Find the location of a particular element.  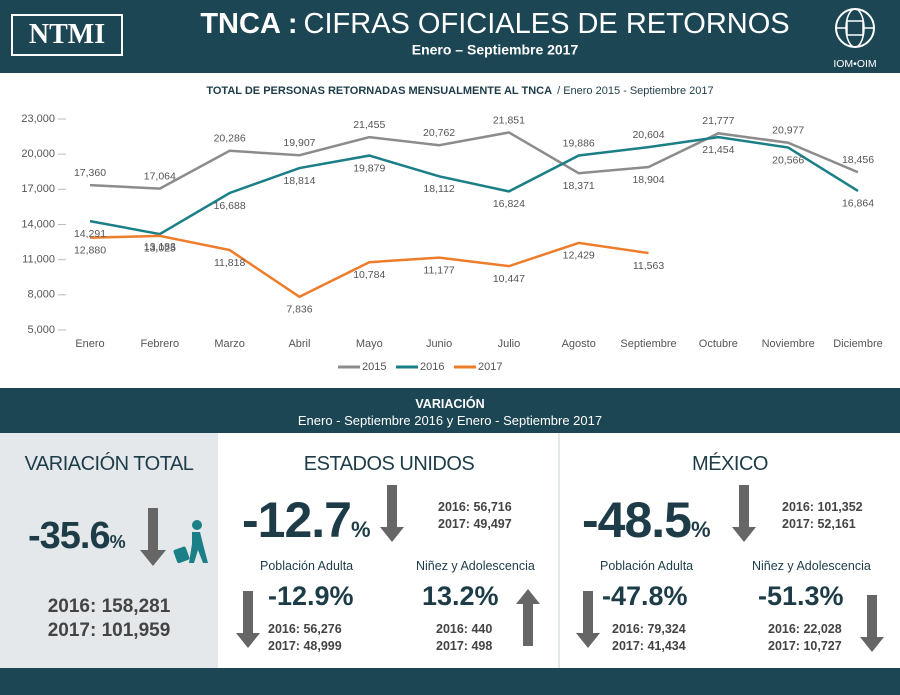

data-label: 18,904 is located at coordinates (648, 180).